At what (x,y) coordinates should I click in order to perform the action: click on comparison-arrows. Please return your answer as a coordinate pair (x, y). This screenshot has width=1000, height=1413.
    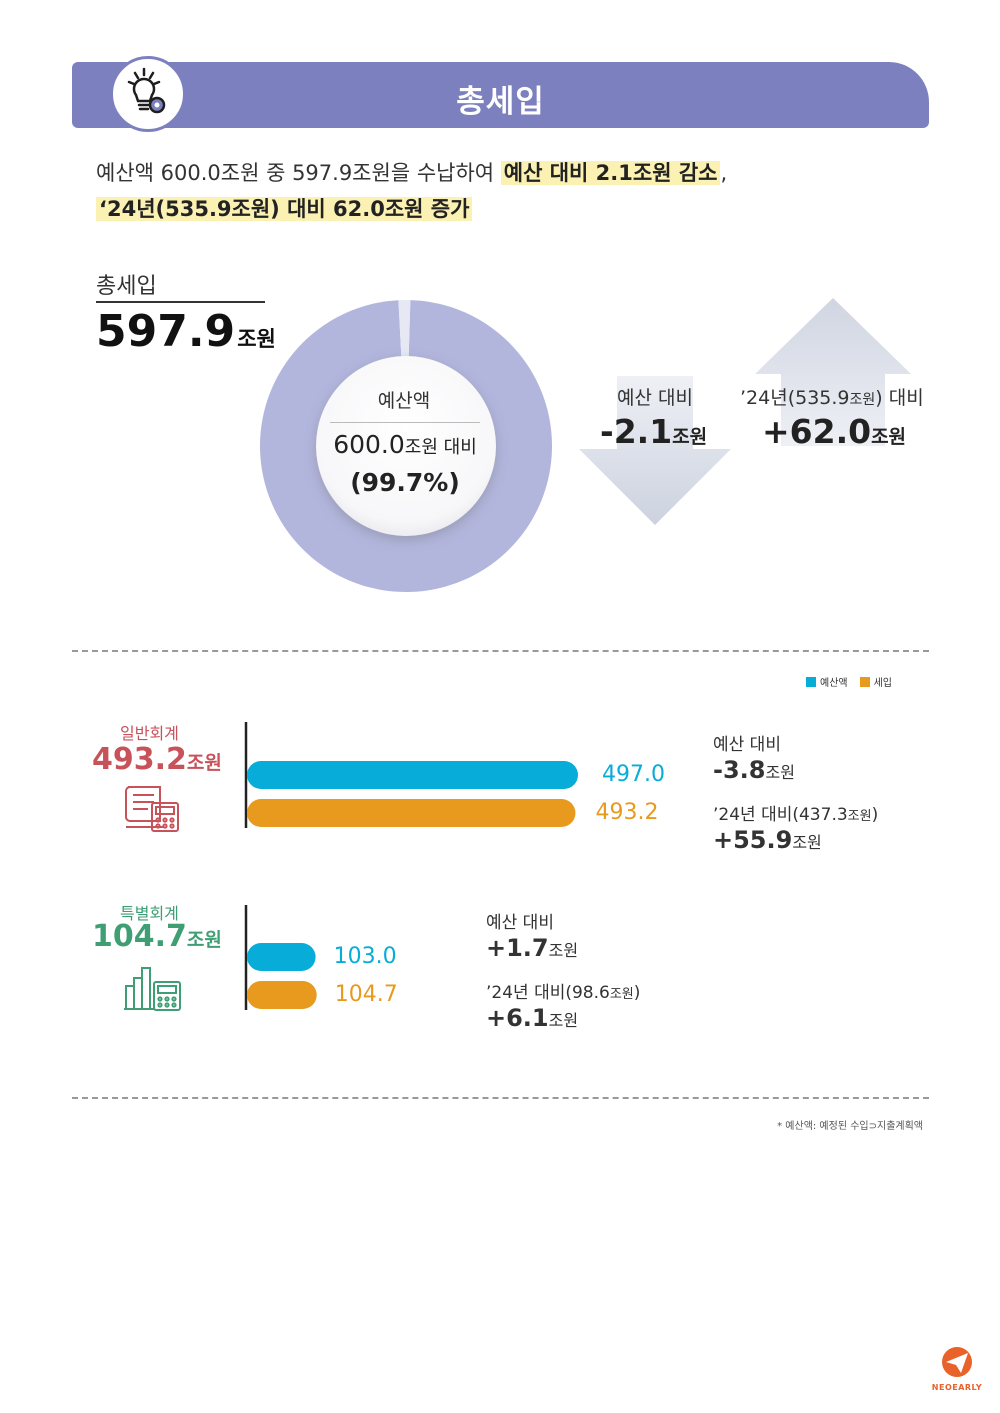
    Looking at the image, I should click on (745, 411).